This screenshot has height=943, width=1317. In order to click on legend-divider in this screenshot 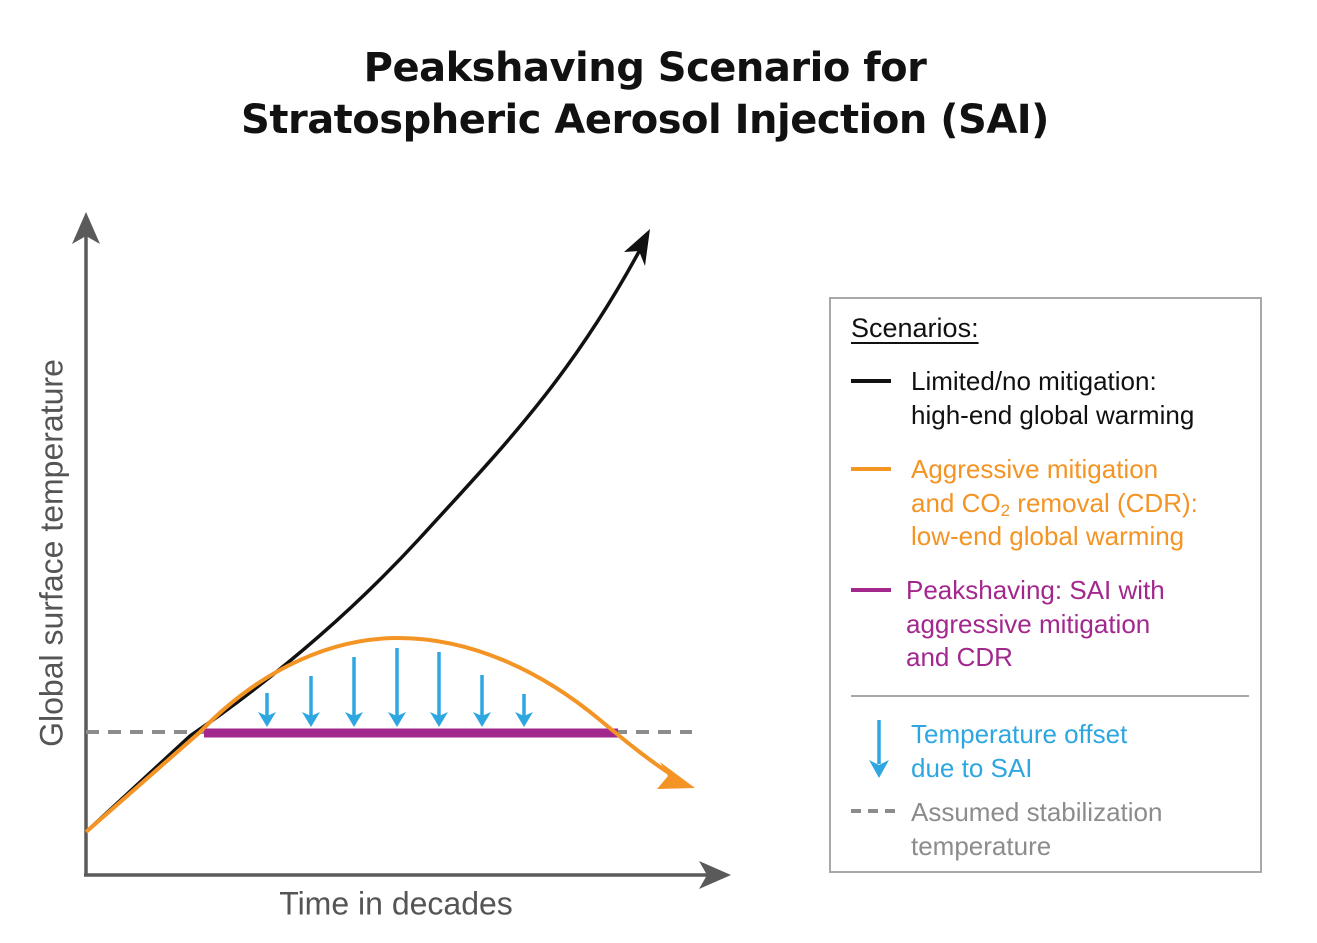, I will do `click(1050, 696)`.